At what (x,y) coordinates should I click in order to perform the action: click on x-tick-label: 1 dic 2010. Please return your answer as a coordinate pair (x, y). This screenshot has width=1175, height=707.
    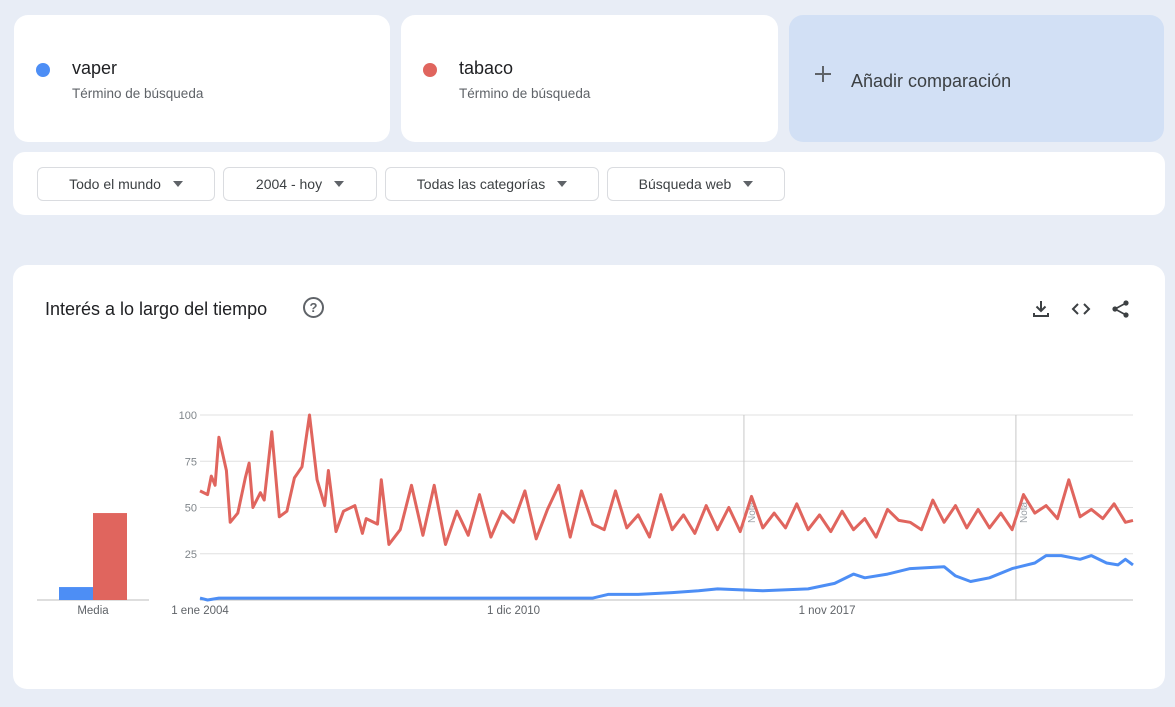
    Looking at the image, I should click on (513, 611).